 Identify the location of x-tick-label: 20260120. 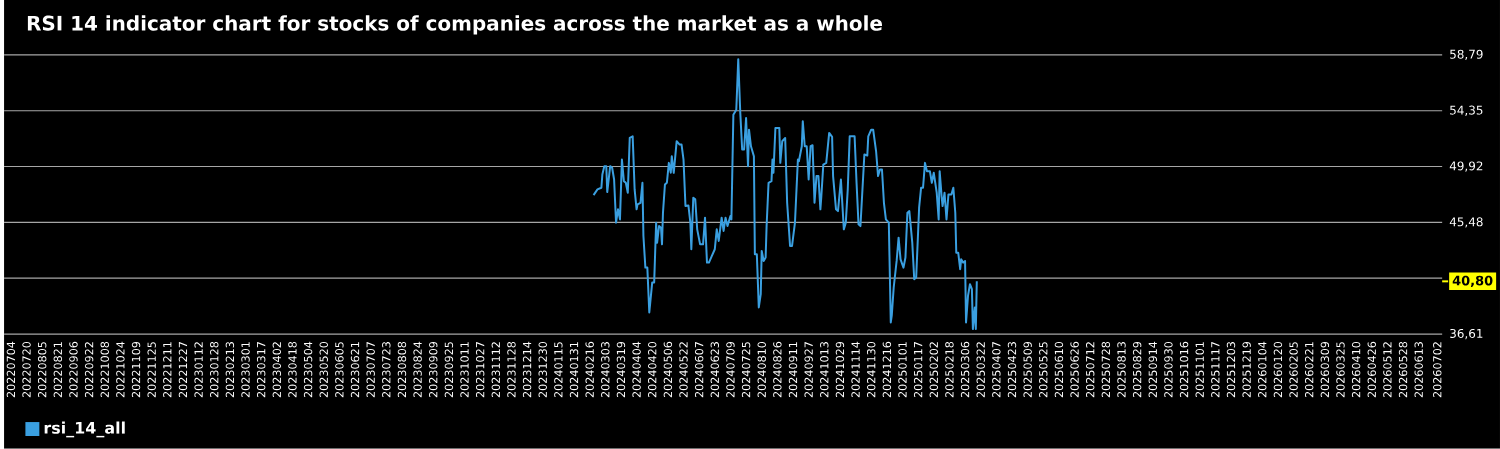
(1278, 370).